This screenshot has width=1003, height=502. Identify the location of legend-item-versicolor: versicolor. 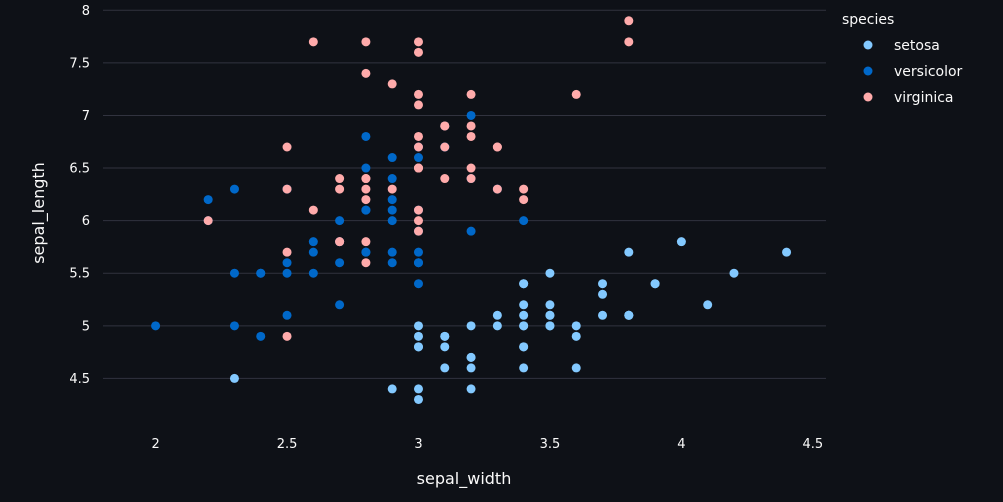
(913, 72).